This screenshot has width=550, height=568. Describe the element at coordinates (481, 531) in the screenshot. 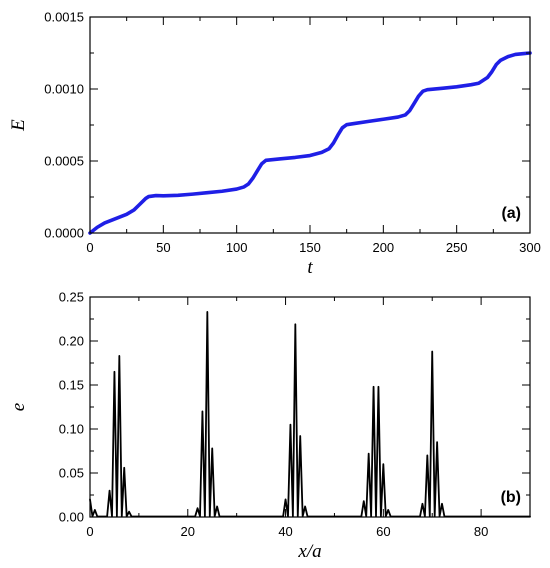

I see `x-tick-label-b: 80` at that location.